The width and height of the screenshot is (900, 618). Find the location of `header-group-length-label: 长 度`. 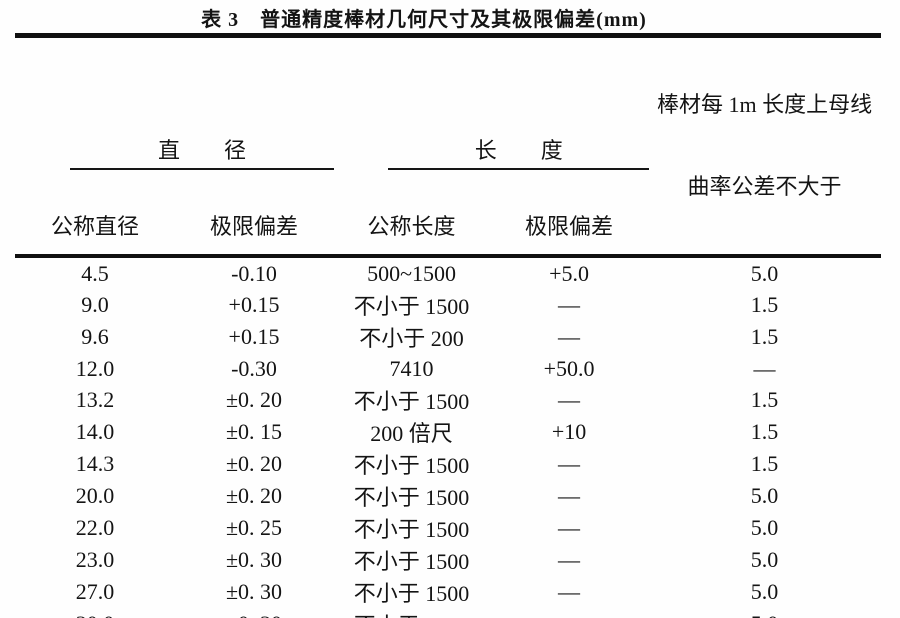

header-group-length-label: 长 度 is located at coordinates (519, 152).